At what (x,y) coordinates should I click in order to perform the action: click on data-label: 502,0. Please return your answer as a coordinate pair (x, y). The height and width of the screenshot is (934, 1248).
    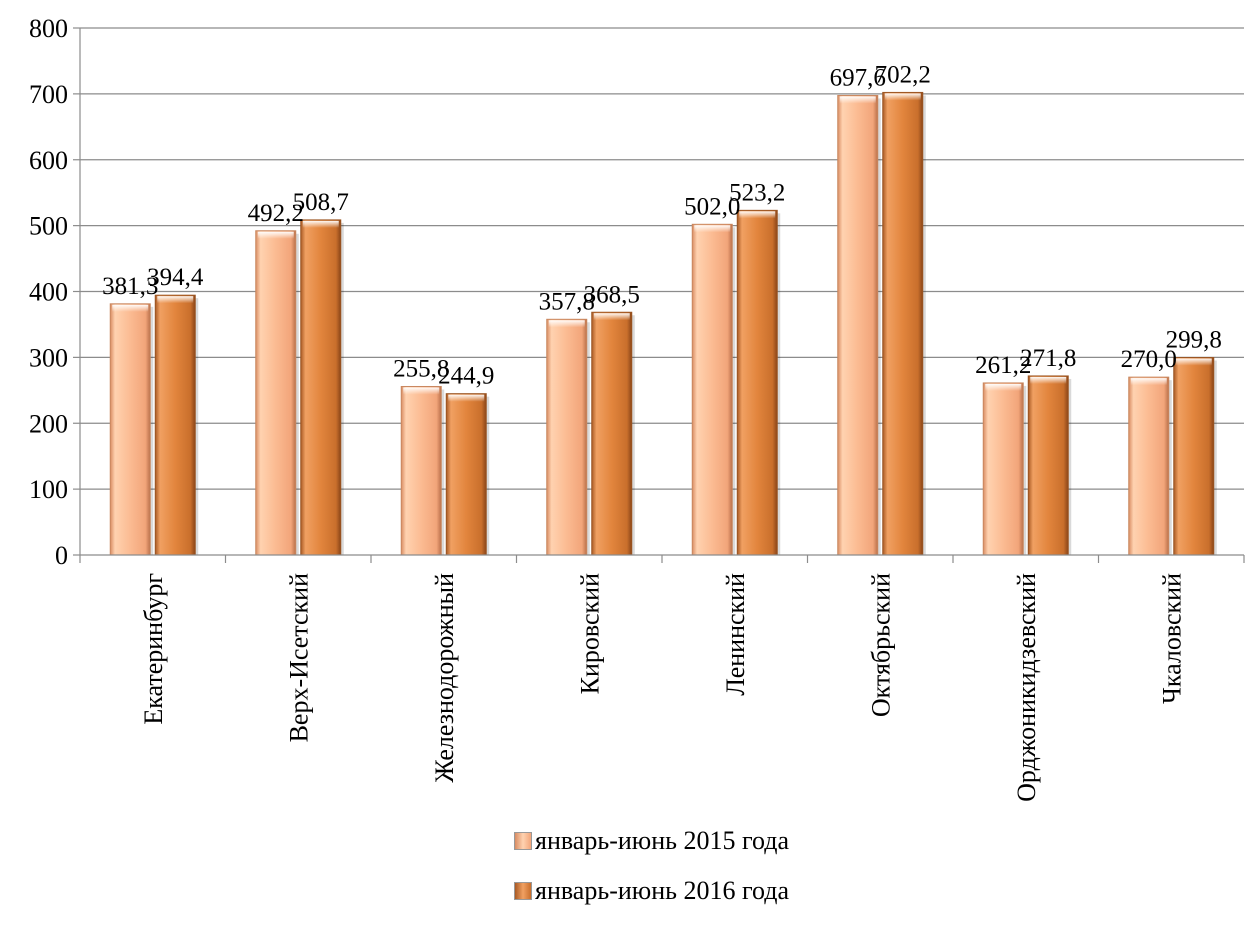
    Looking at the image, I should click on (712, 206).